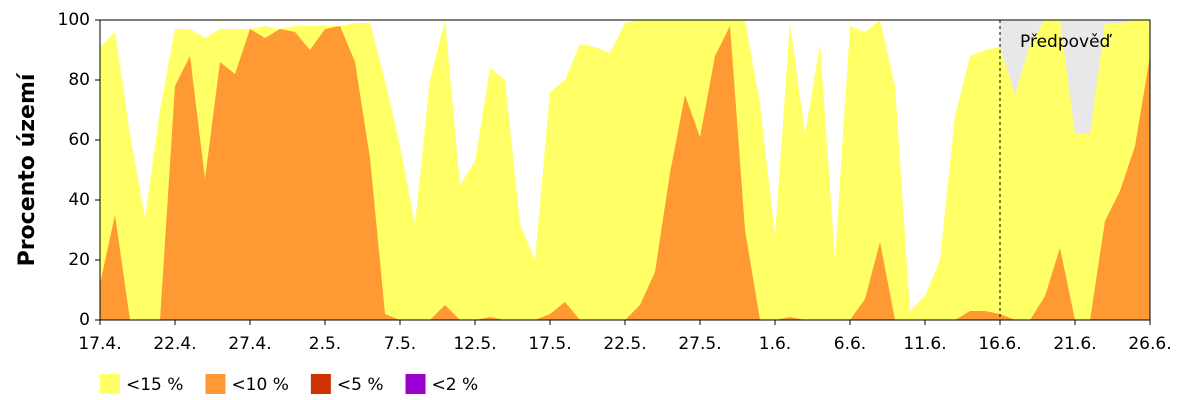 Image resolution: width=1200 pixels, height=400 pixels. What do you see at coordinates (79, 260) in the screenshot?
I see `y-tick-label: 20` at bounding box center [79, 260].